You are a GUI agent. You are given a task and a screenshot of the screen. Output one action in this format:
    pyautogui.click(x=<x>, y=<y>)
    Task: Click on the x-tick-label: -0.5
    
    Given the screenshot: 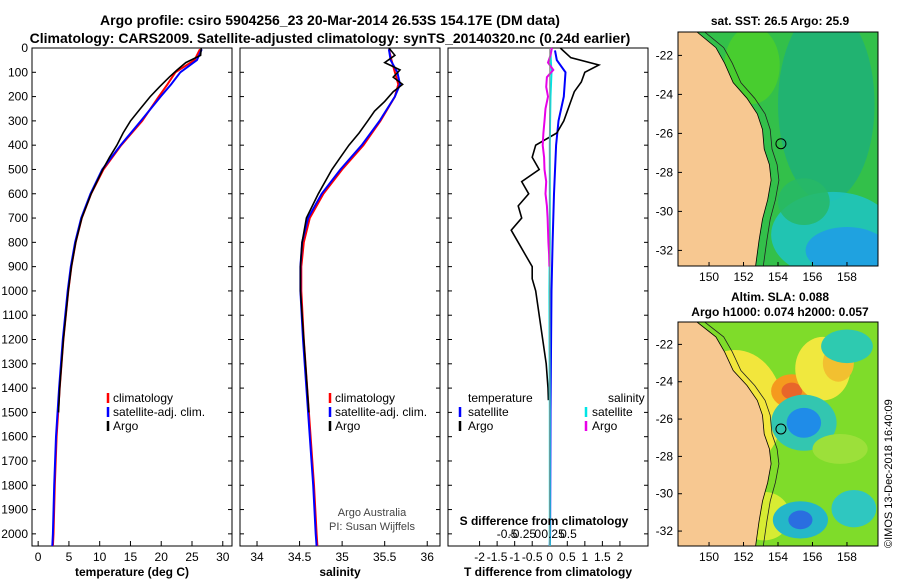 What is the action you would take?
    pyautogui.click(x=532, y=557)
    